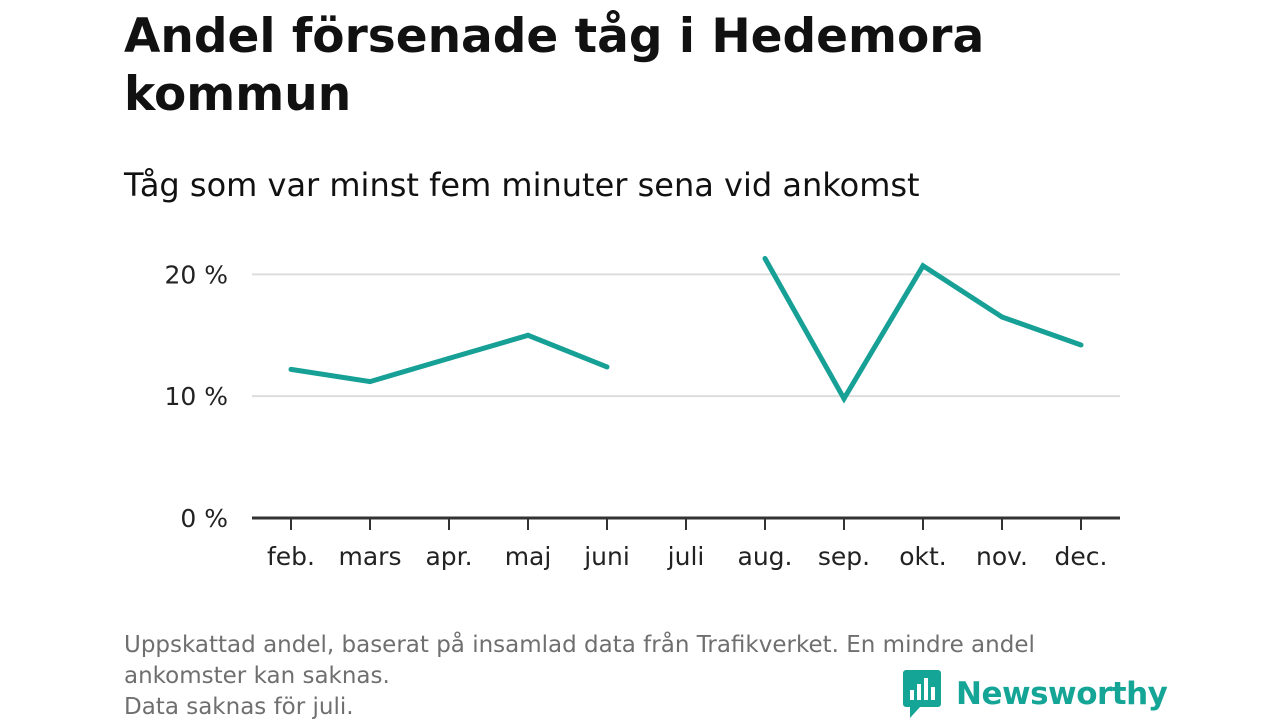  Describe the element at coordinates (204, 518) in the screenshot. I see `y-tick-label: 0 %` at that location.